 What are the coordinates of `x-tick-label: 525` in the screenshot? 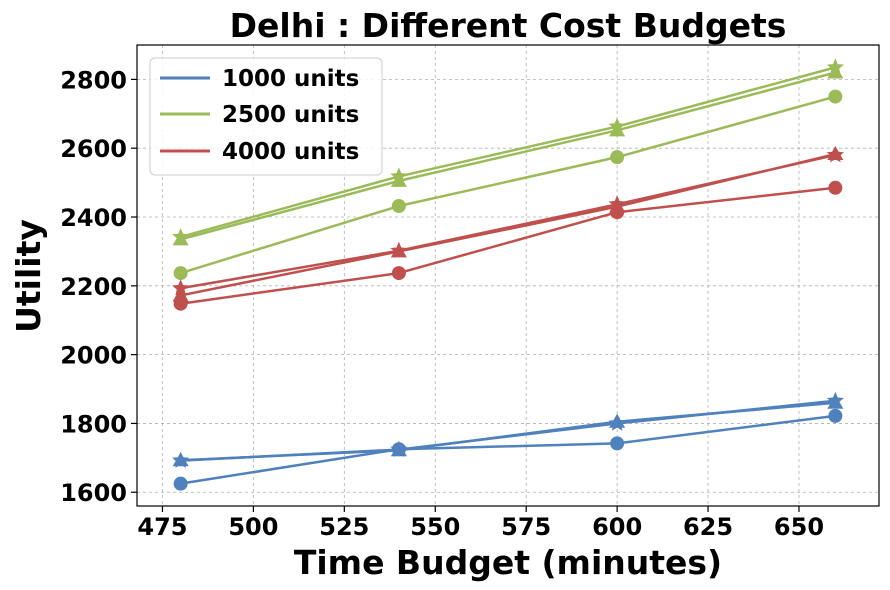 It's located at (344, 527).